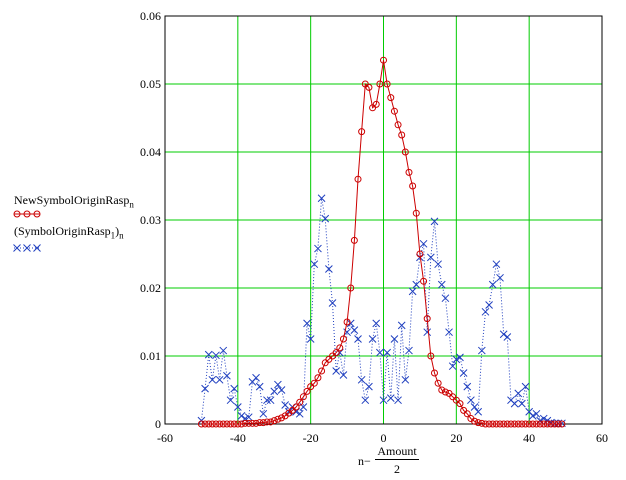 This screenshot has width=626, height=480. Describe the element at coordinates (529, 438) in the screenshot. I see `x-tick-label: 40` at that location.